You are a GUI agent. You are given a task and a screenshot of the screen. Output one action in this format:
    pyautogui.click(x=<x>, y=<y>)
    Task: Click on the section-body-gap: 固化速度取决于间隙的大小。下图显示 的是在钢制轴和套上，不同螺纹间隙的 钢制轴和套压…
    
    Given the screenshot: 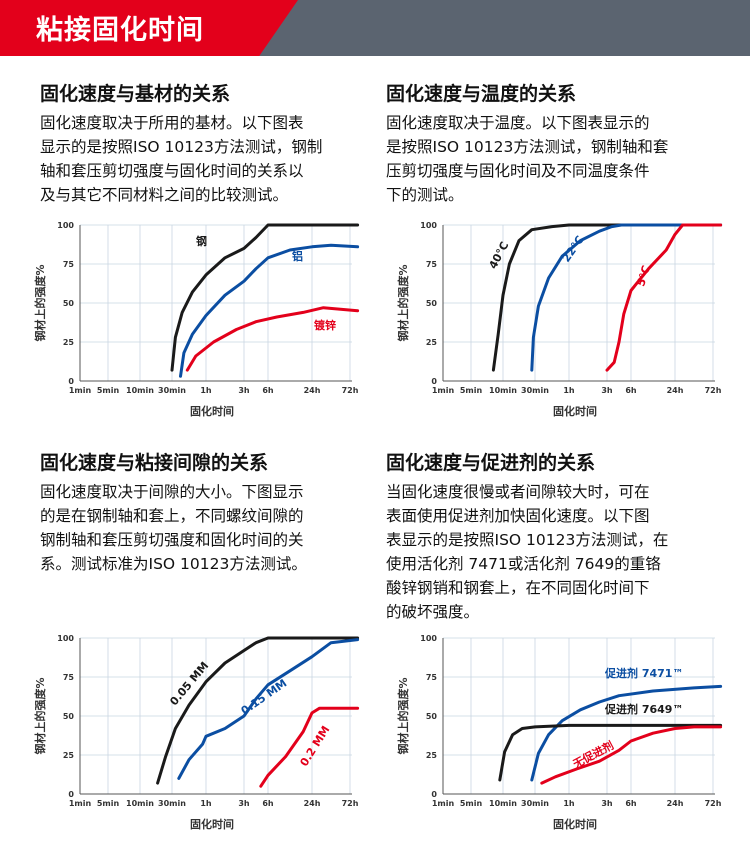 What is the action you would take?
    pyautogui.click(x=173, y=528)
    